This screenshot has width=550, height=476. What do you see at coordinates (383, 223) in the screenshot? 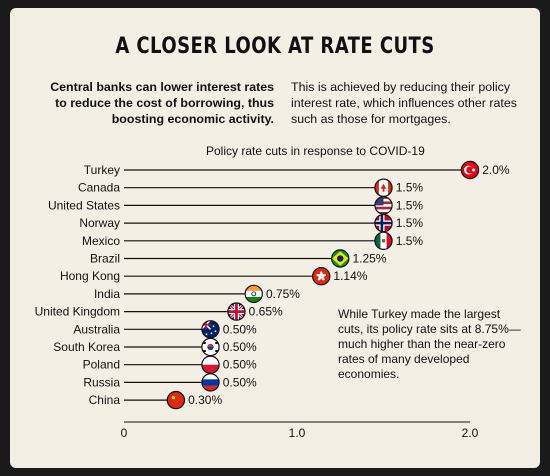
I see `norway-flag-icon` at bounding box center [383, 223].